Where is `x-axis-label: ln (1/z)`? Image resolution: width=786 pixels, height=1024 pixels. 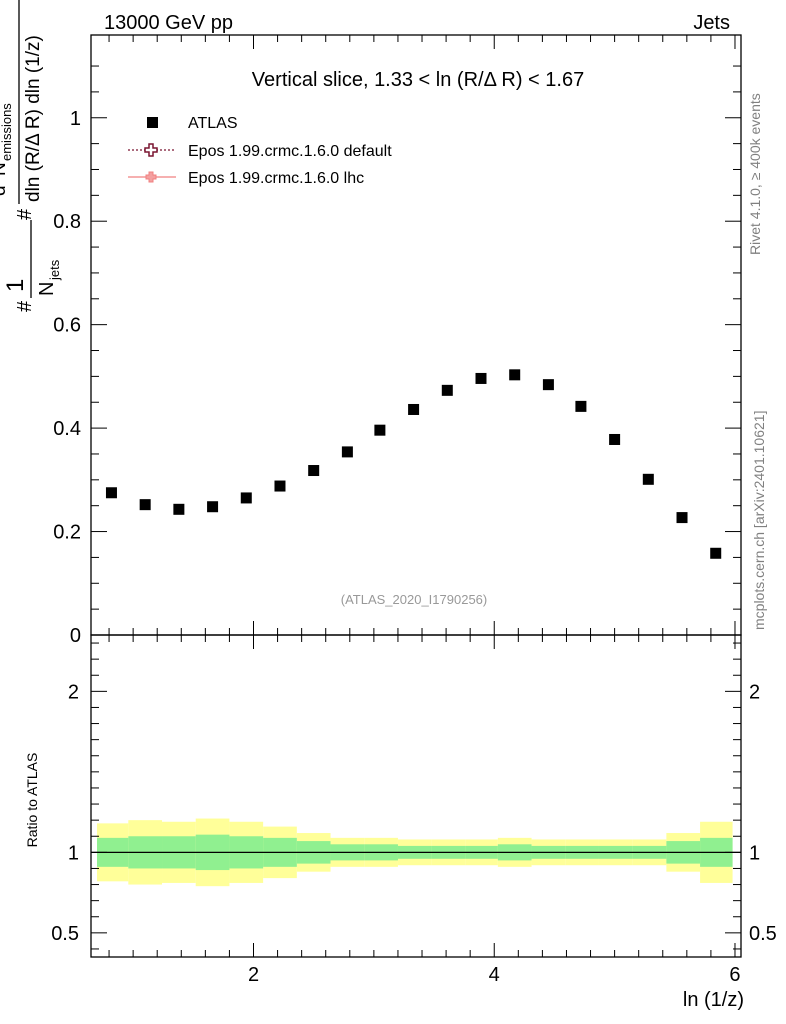
x-axis-label: ln (1/z) is located at coordinates (713, 1000).